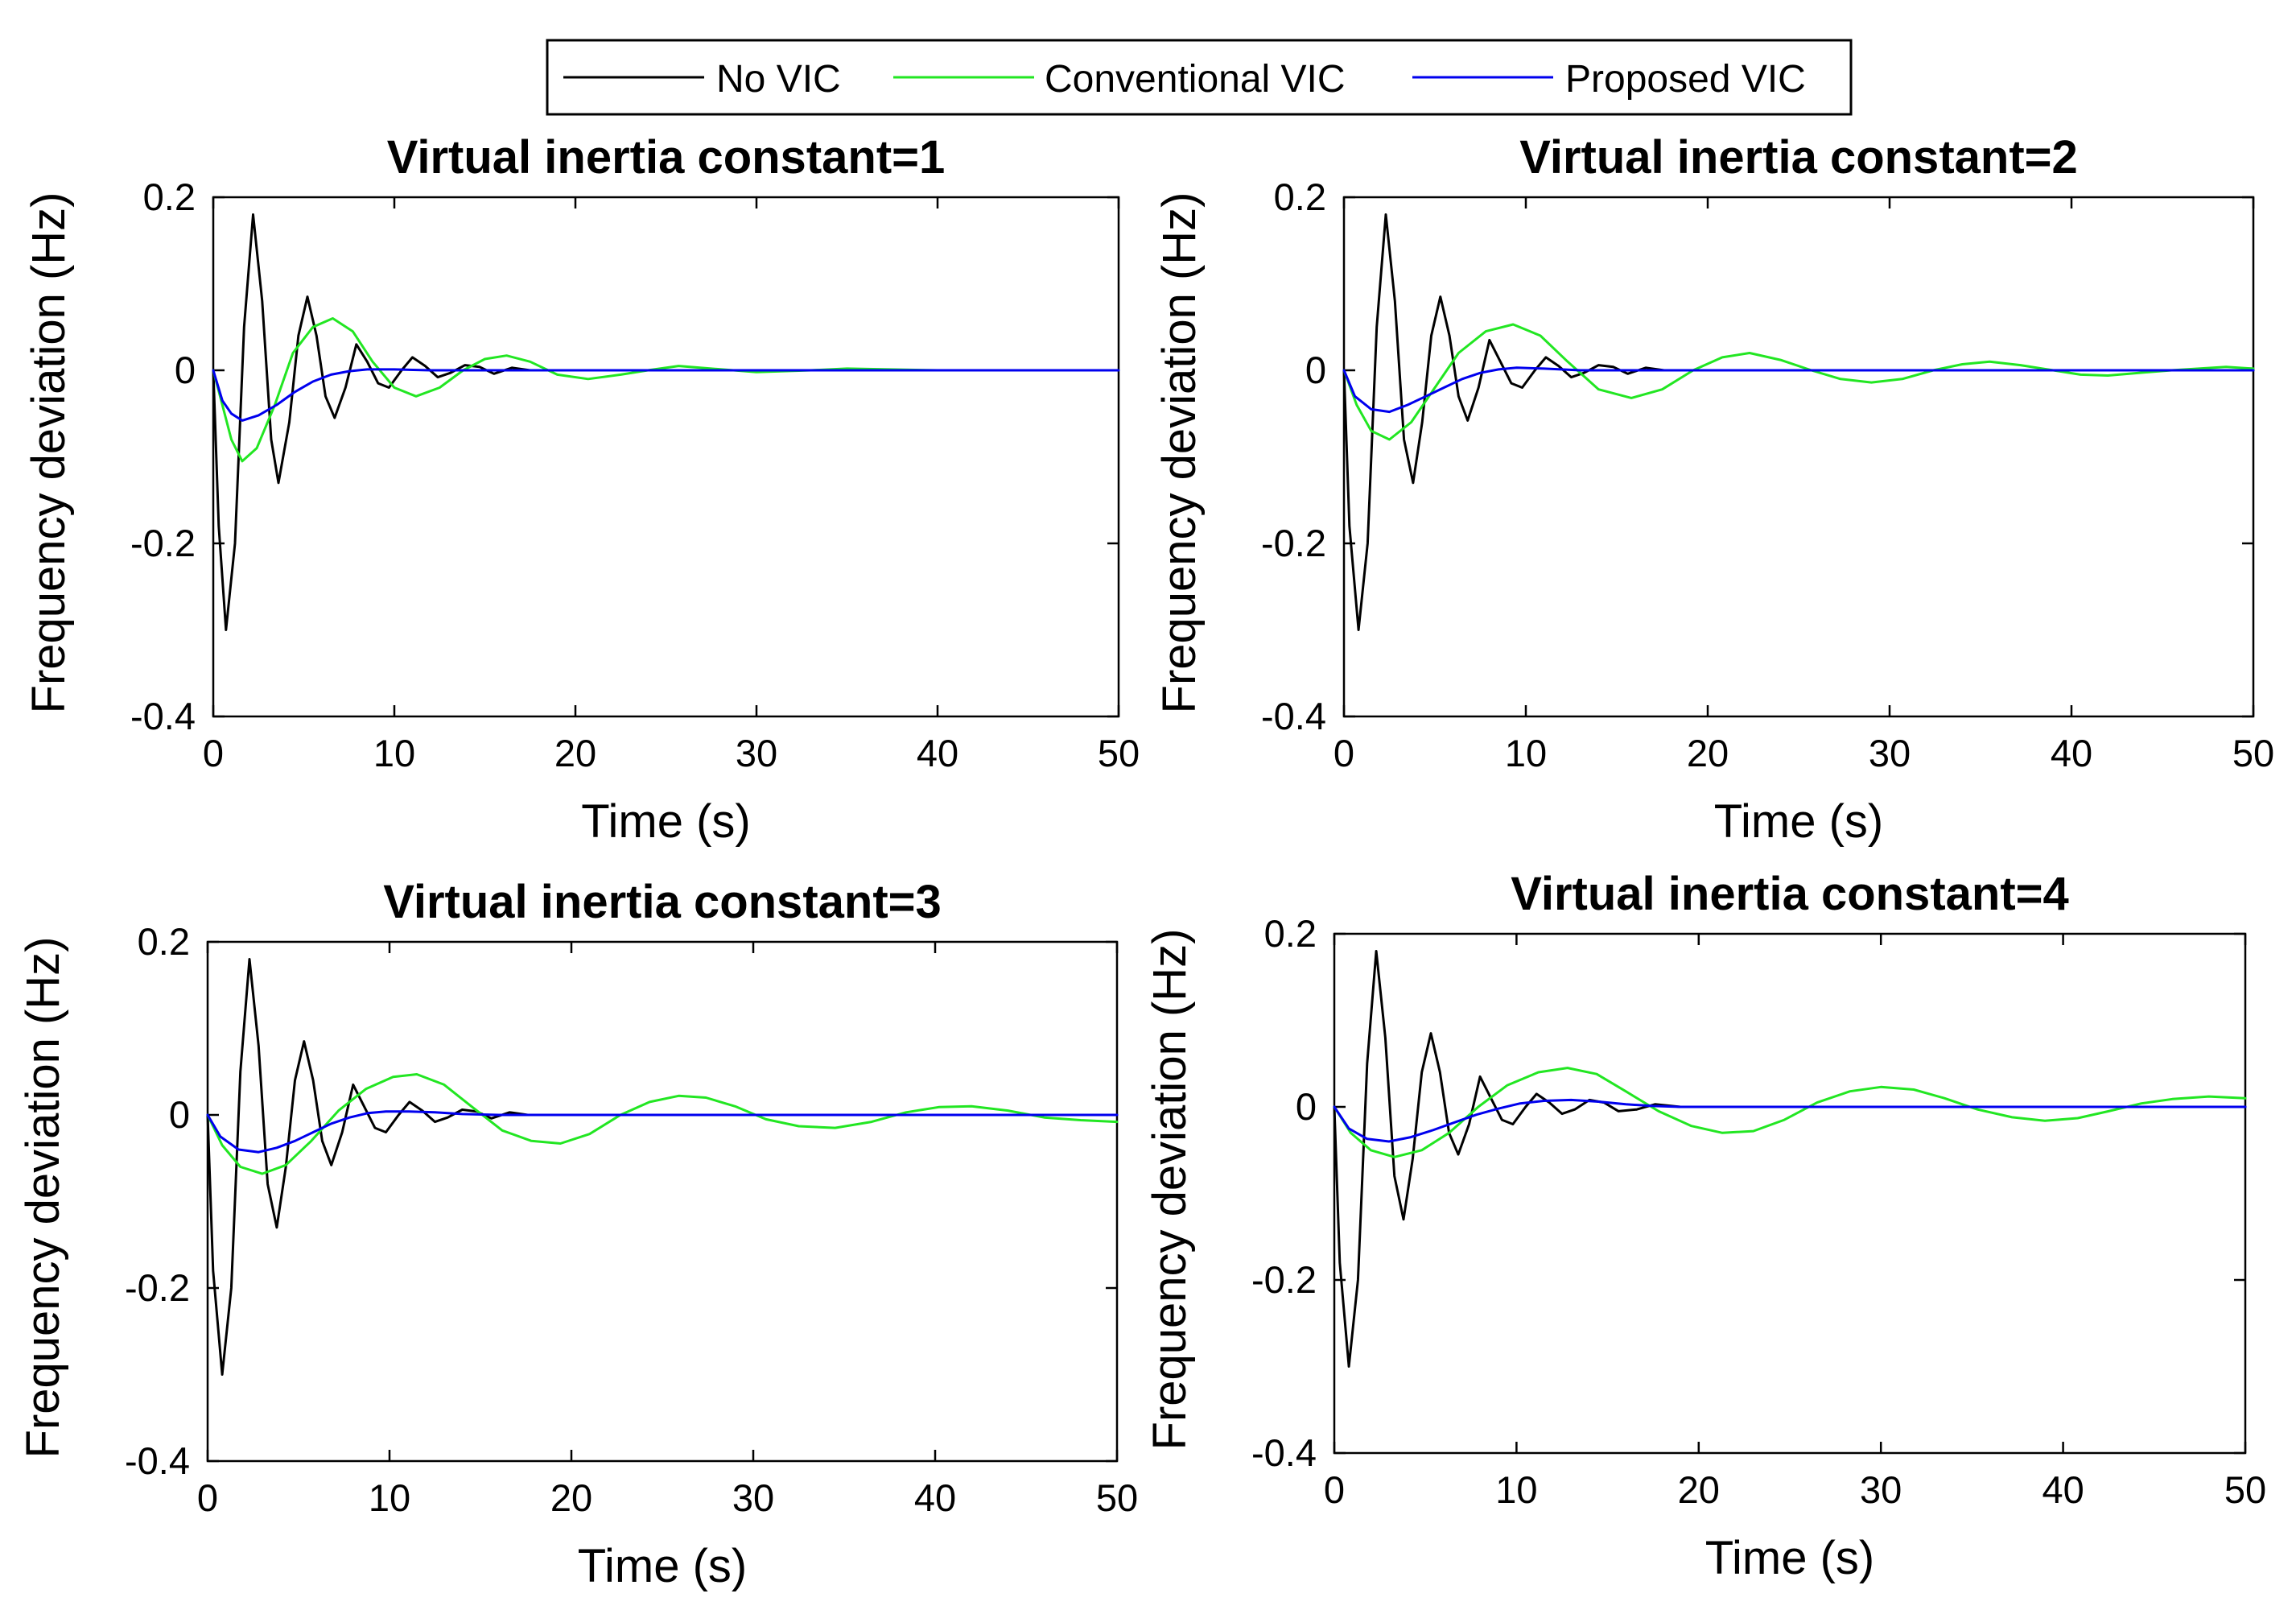  What do you see at coordinates (662, 902) in the screenshot?
I see `chart-title: Virtual inertia constant=3` at bounding box center [662, 902].